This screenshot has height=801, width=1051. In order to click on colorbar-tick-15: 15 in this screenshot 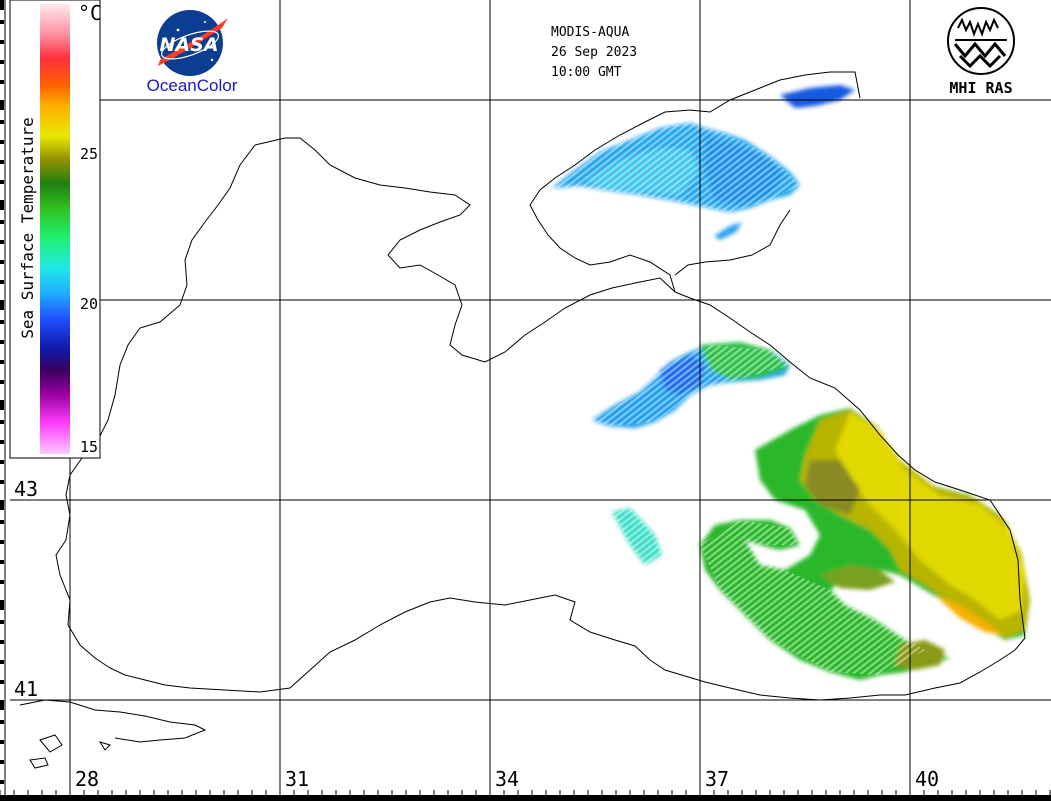, I will do `click(89, 447)`.